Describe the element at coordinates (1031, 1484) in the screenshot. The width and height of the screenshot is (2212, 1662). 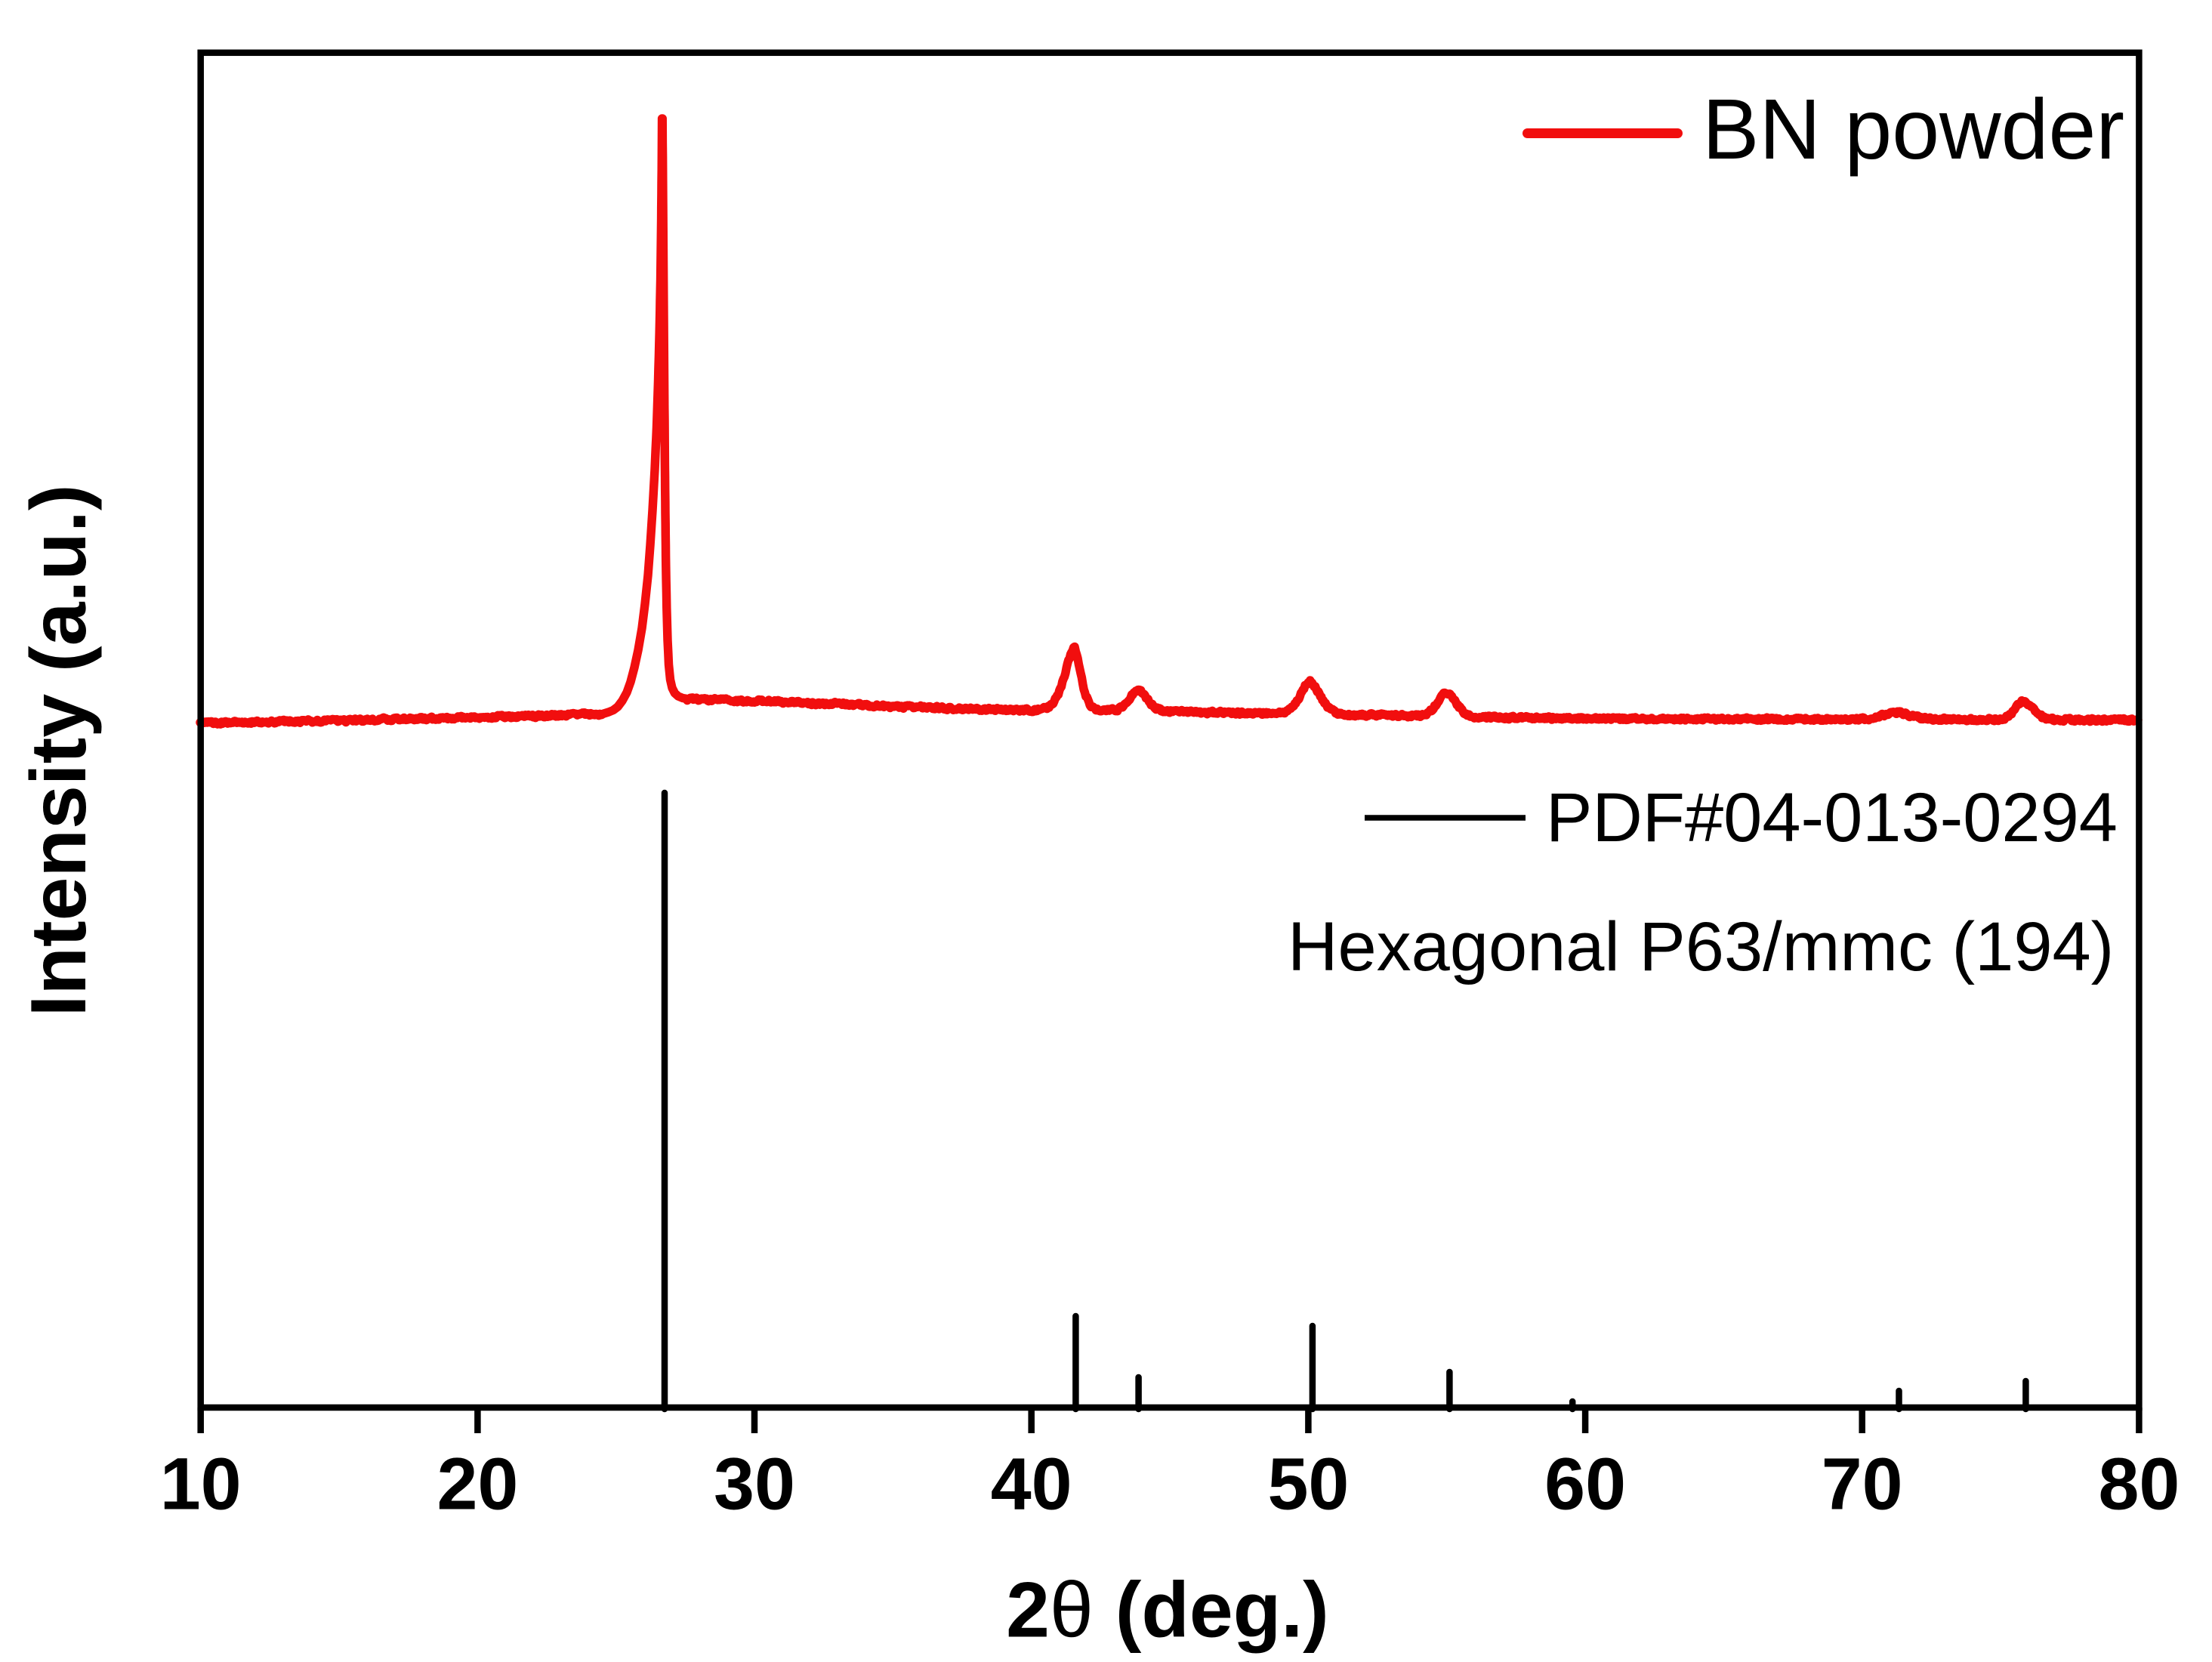
I see `svg-text: 40` at that location.